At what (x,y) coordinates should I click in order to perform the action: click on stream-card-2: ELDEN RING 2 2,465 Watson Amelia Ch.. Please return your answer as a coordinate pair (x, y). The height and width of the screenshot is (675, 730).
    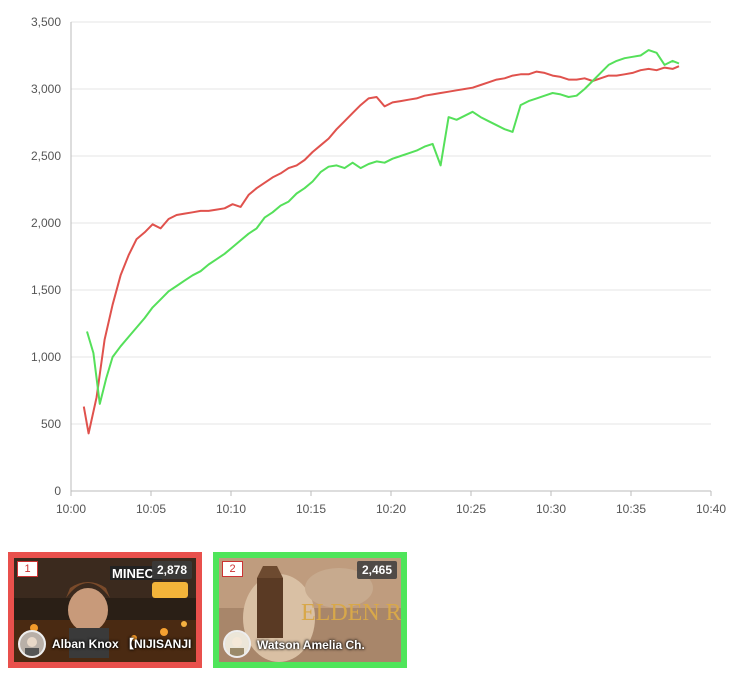
    Looking at the image, I should click on (310, 610).